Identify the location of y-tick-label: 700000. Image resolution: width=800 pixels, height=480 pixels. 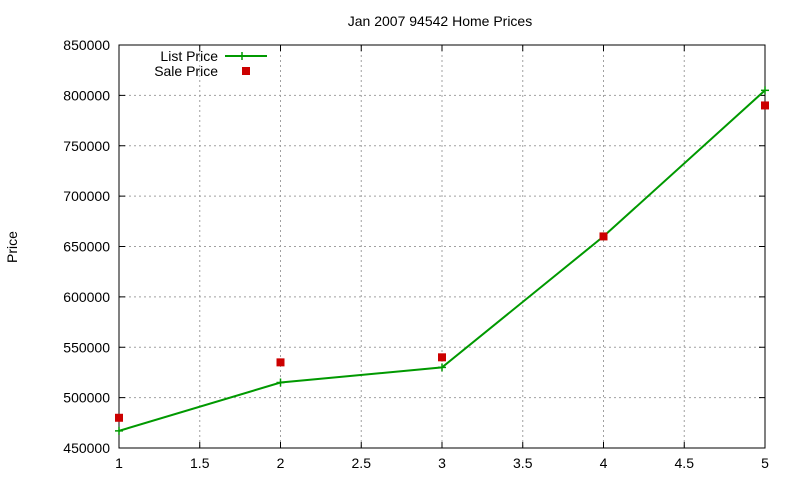
(86, 196).